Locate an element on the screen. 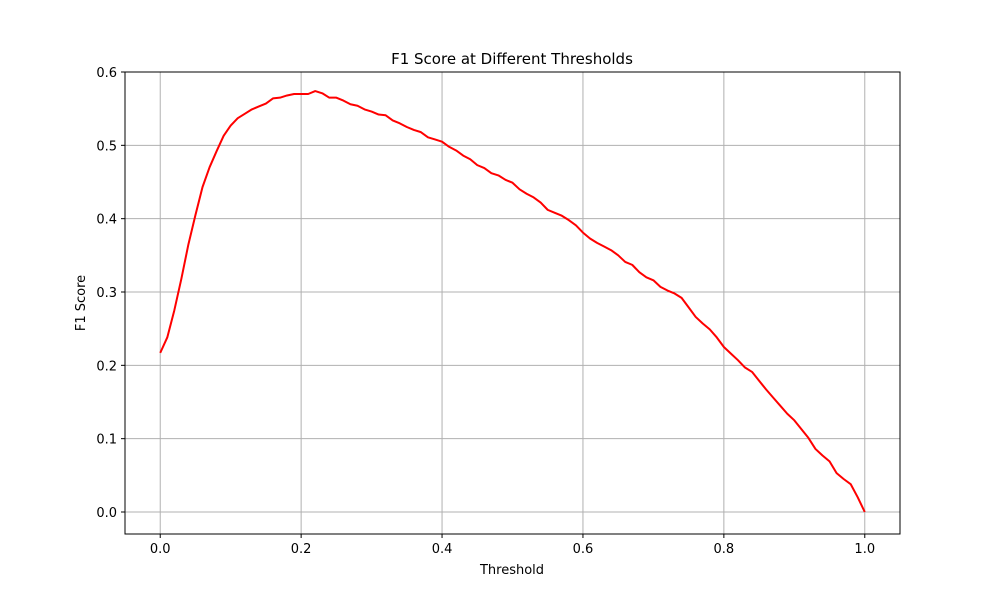  x-tick-label: 0.0 is located at coordinates (160, 549).